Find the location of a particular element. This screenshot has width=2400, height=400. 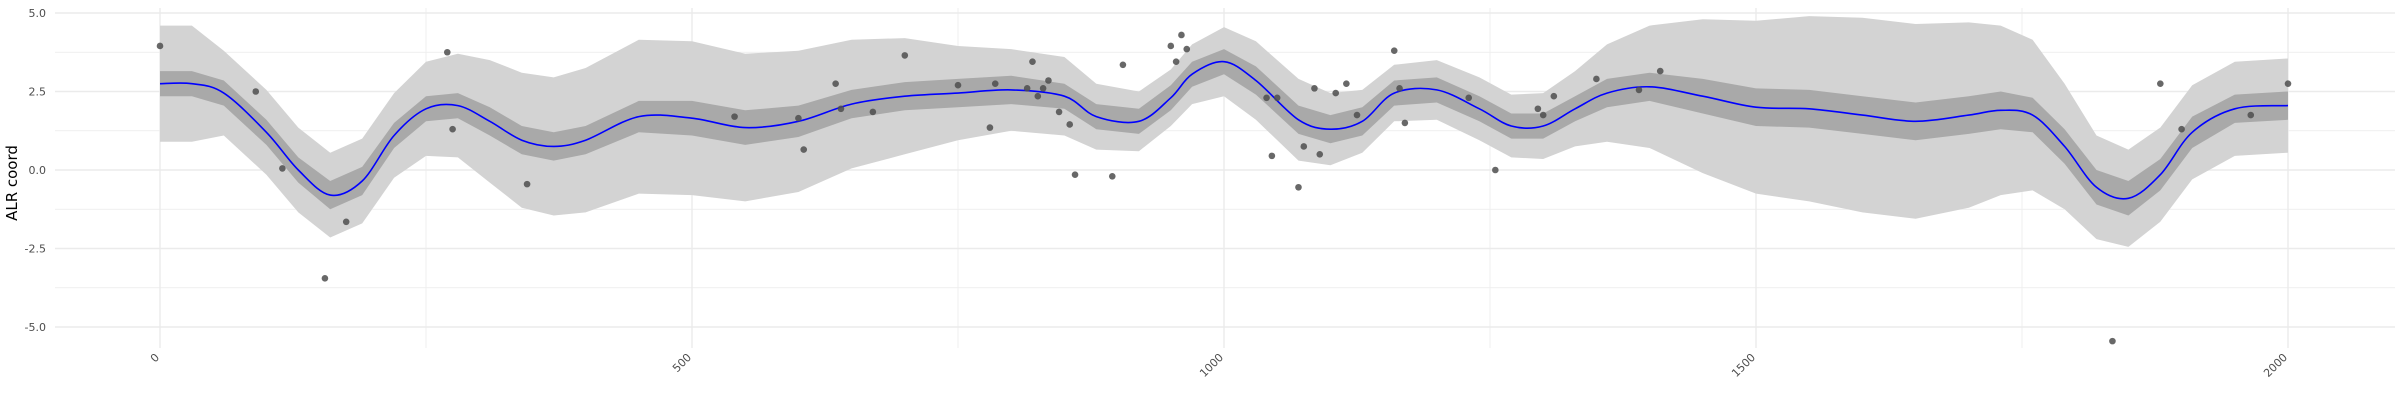

x-axis-ticks: 0 500 1000 1500 2000 is located at coordinates (1219, 365).